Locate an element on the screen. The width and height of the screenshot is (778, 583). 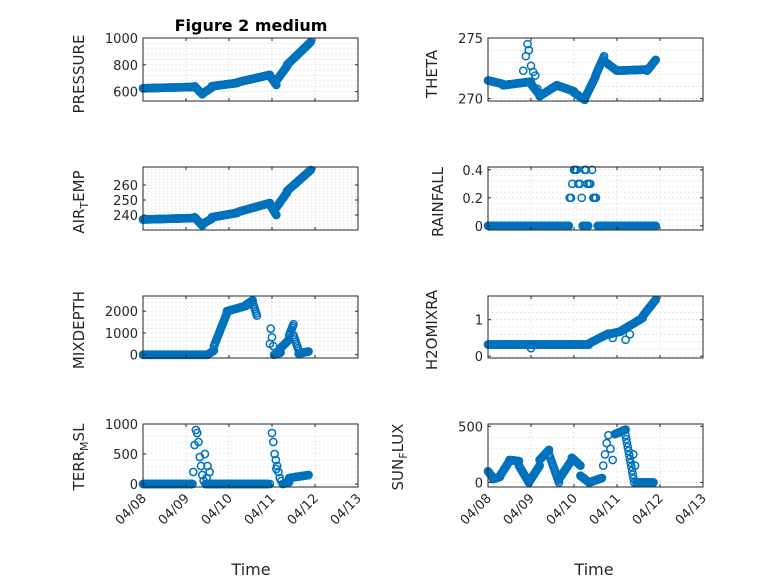
panel-sun_flux: 0 500 04/08 04/09 04/10 04/11 04/12 04/13 is located at coordinates (584, 474).